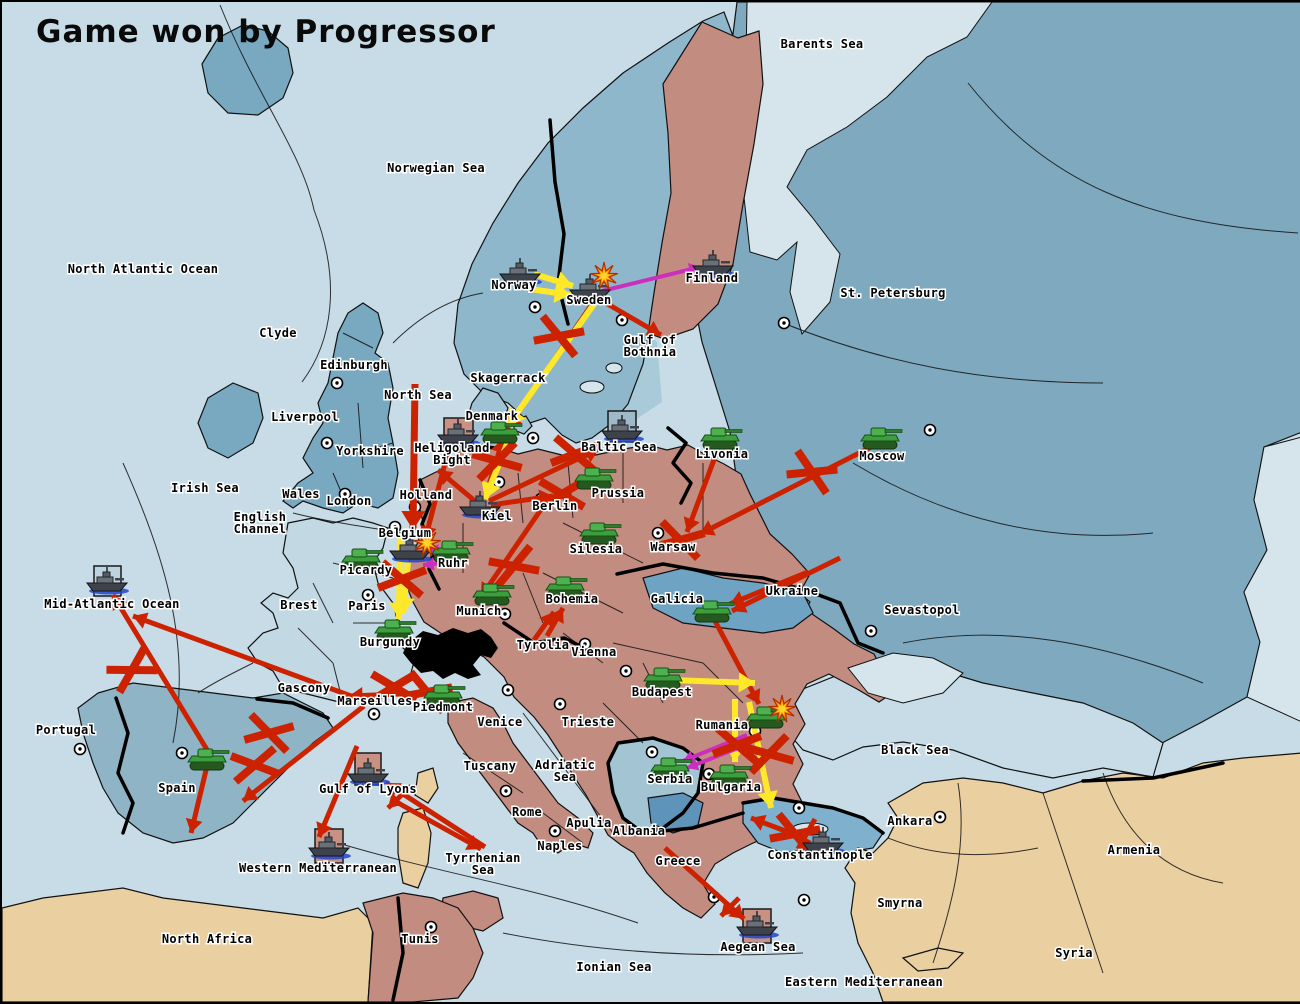 The height and width of the screenshot is (1004, 1300). What do you see at coordinates (348, 501) in the screenshot?
I see `map-label: London` at bounding box center [348, 501].